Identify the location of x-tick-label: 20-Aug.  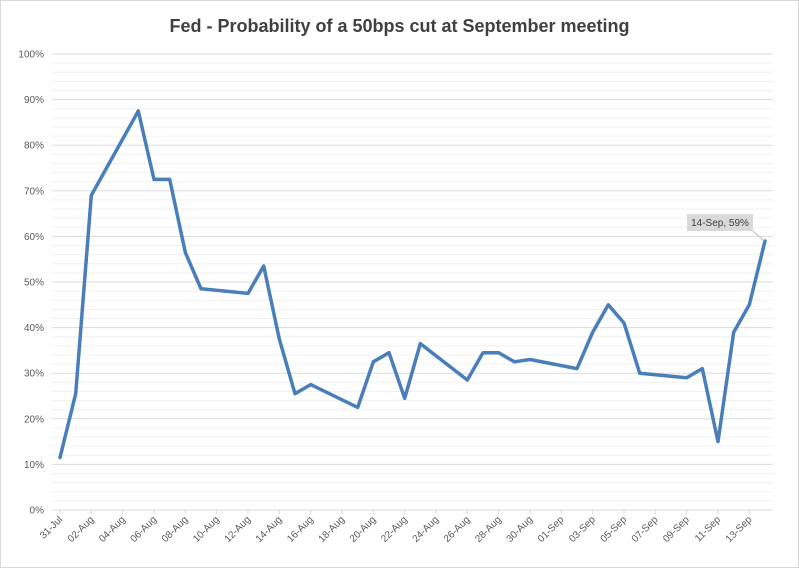
(363, 529).